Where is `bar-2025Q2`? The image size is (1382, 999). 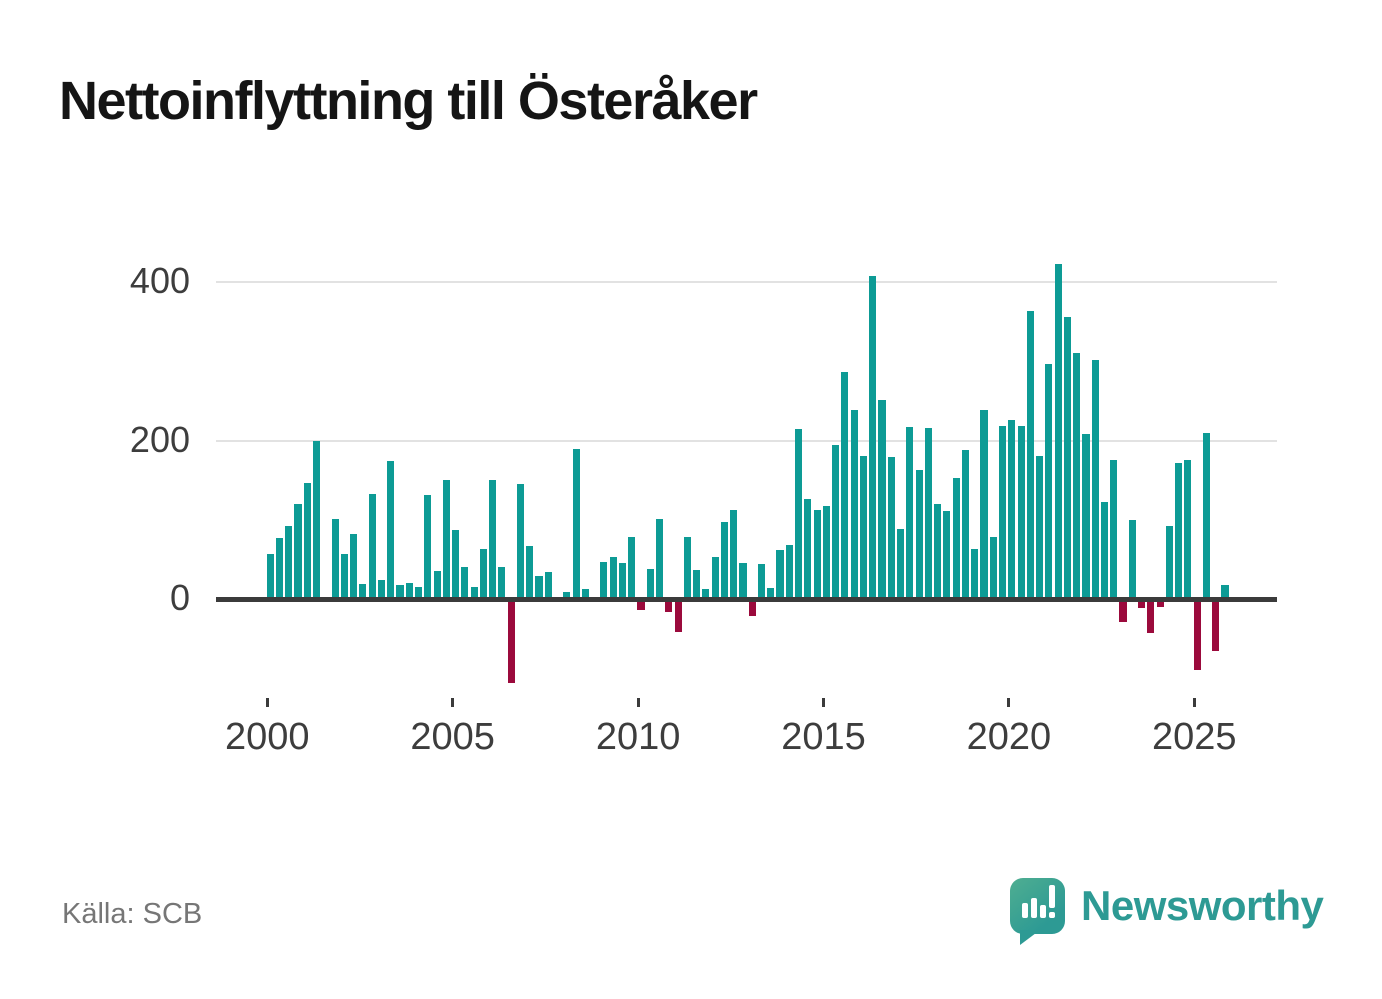 bar-2025Q2 is located at coordinates (1206, 516).